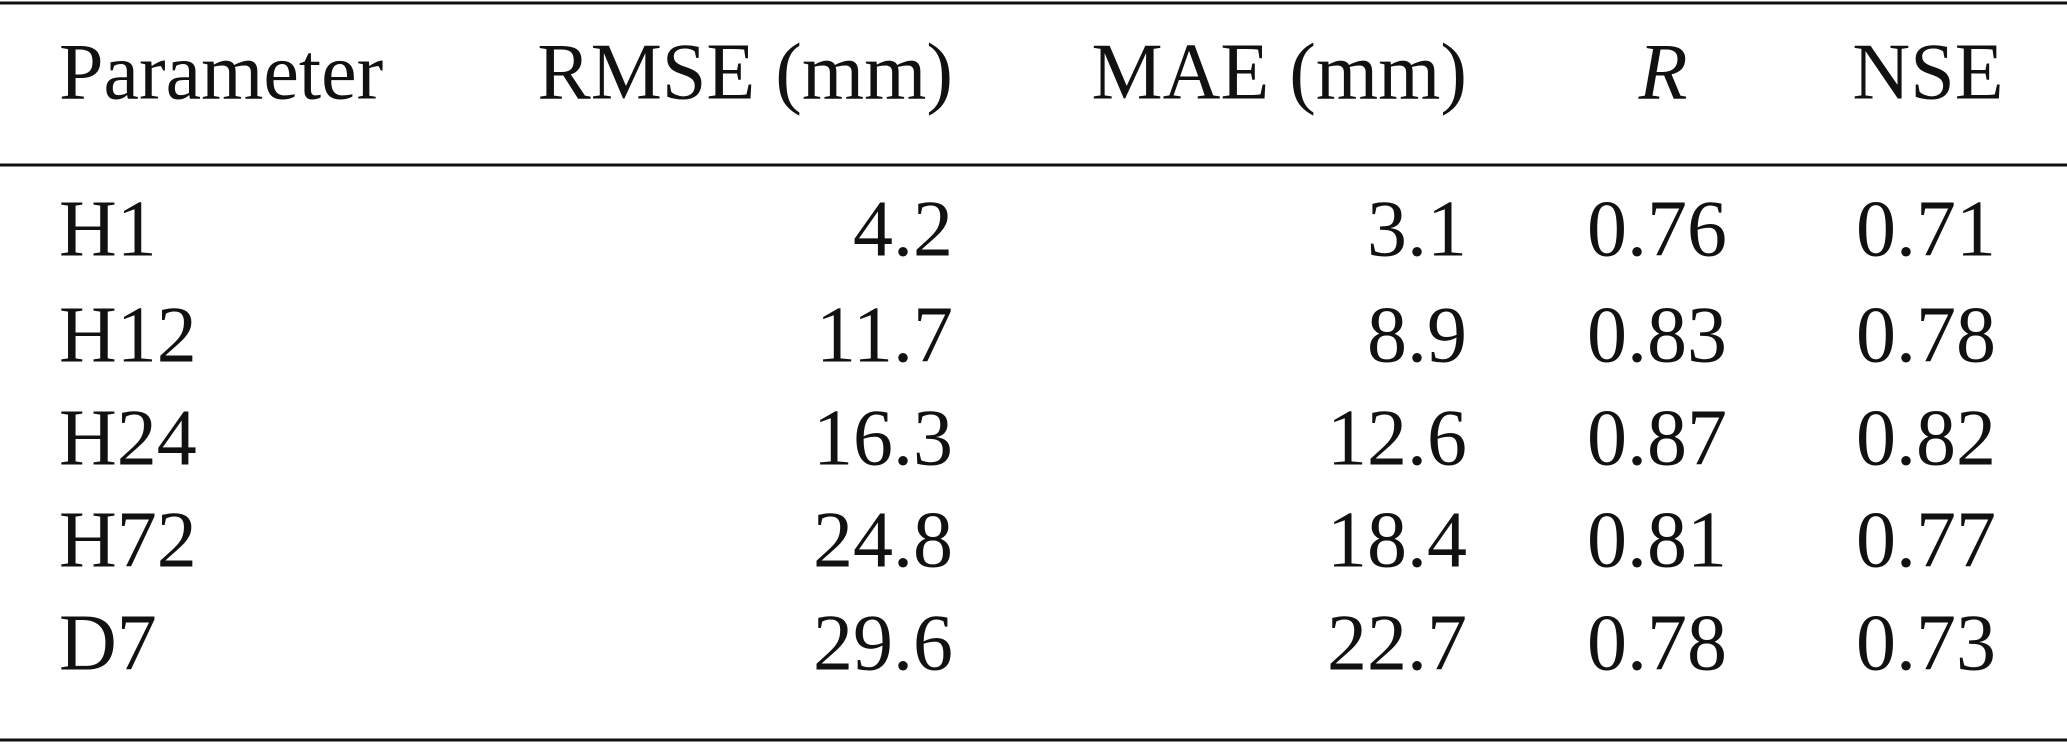 This screenshot has height=745, width=2067. Describe the element at coordinates (128, 438) in the screenshot. I see `table-cell: H24` at that location.